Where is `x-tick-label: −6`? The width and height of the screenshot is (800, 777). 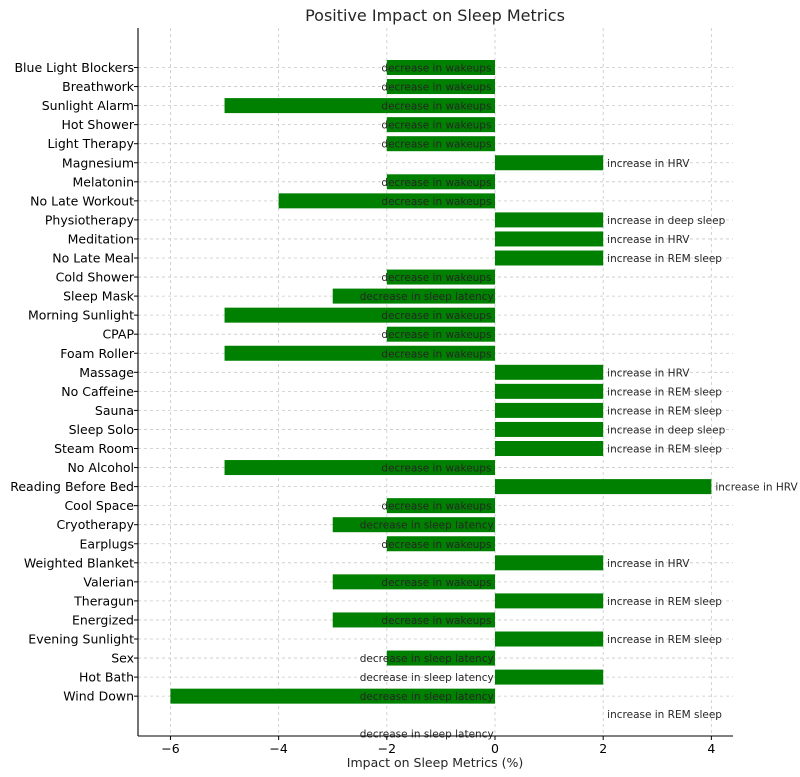
x-tick-label: −6 is located at coordinates (170, 748).